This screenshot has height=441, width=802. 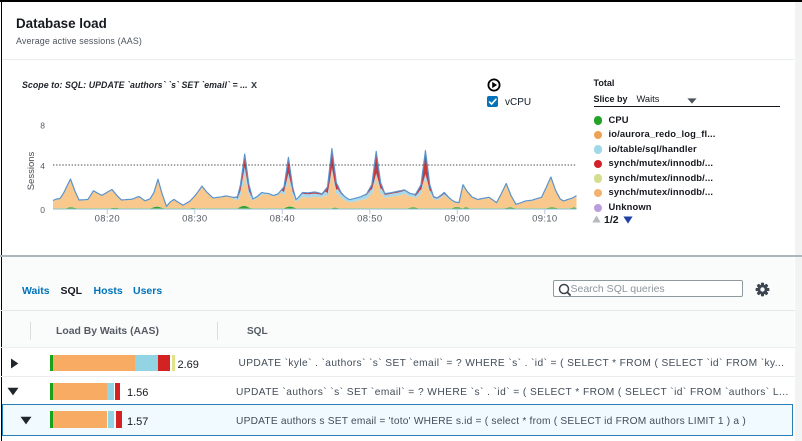 What do you see at coordinates (31, 170) in the screenshot?
I see `svg-text: Sessions` at bounding box center [31, 170].